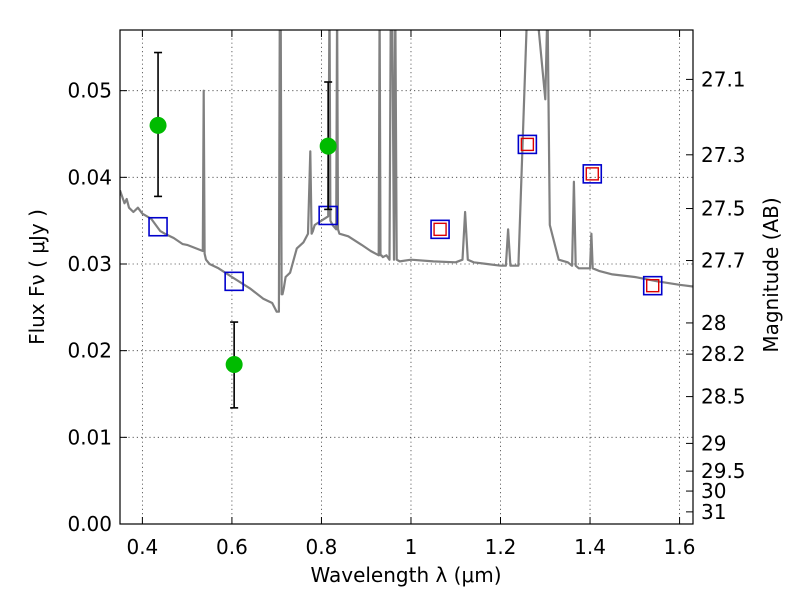  Describe the element at coordinates (713, 512) in the screenshot. I see `mag-tick-label: 31` at that location.